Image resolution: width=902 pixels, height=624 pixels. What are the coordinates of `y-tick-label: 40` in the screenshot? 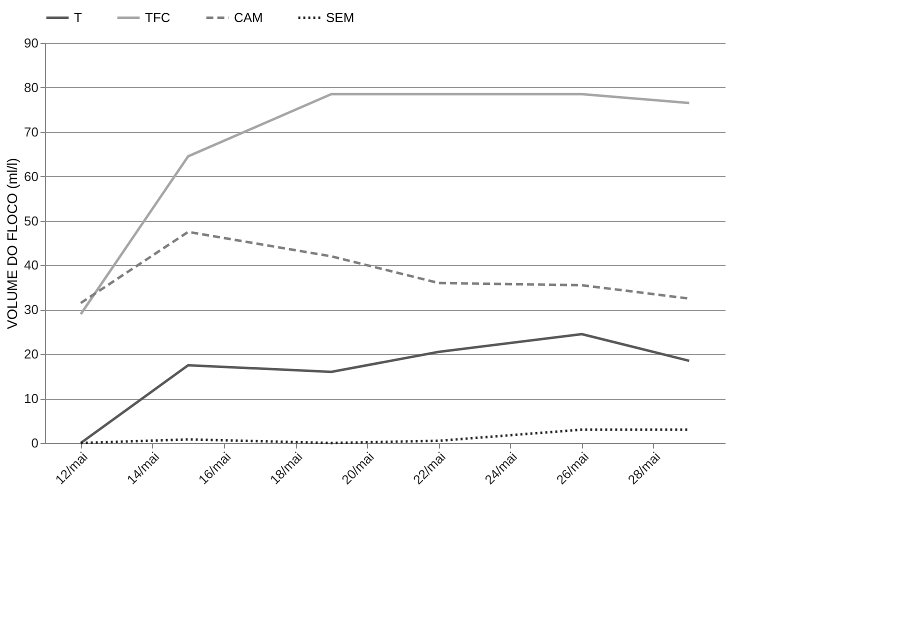 It's located at (31, 265).